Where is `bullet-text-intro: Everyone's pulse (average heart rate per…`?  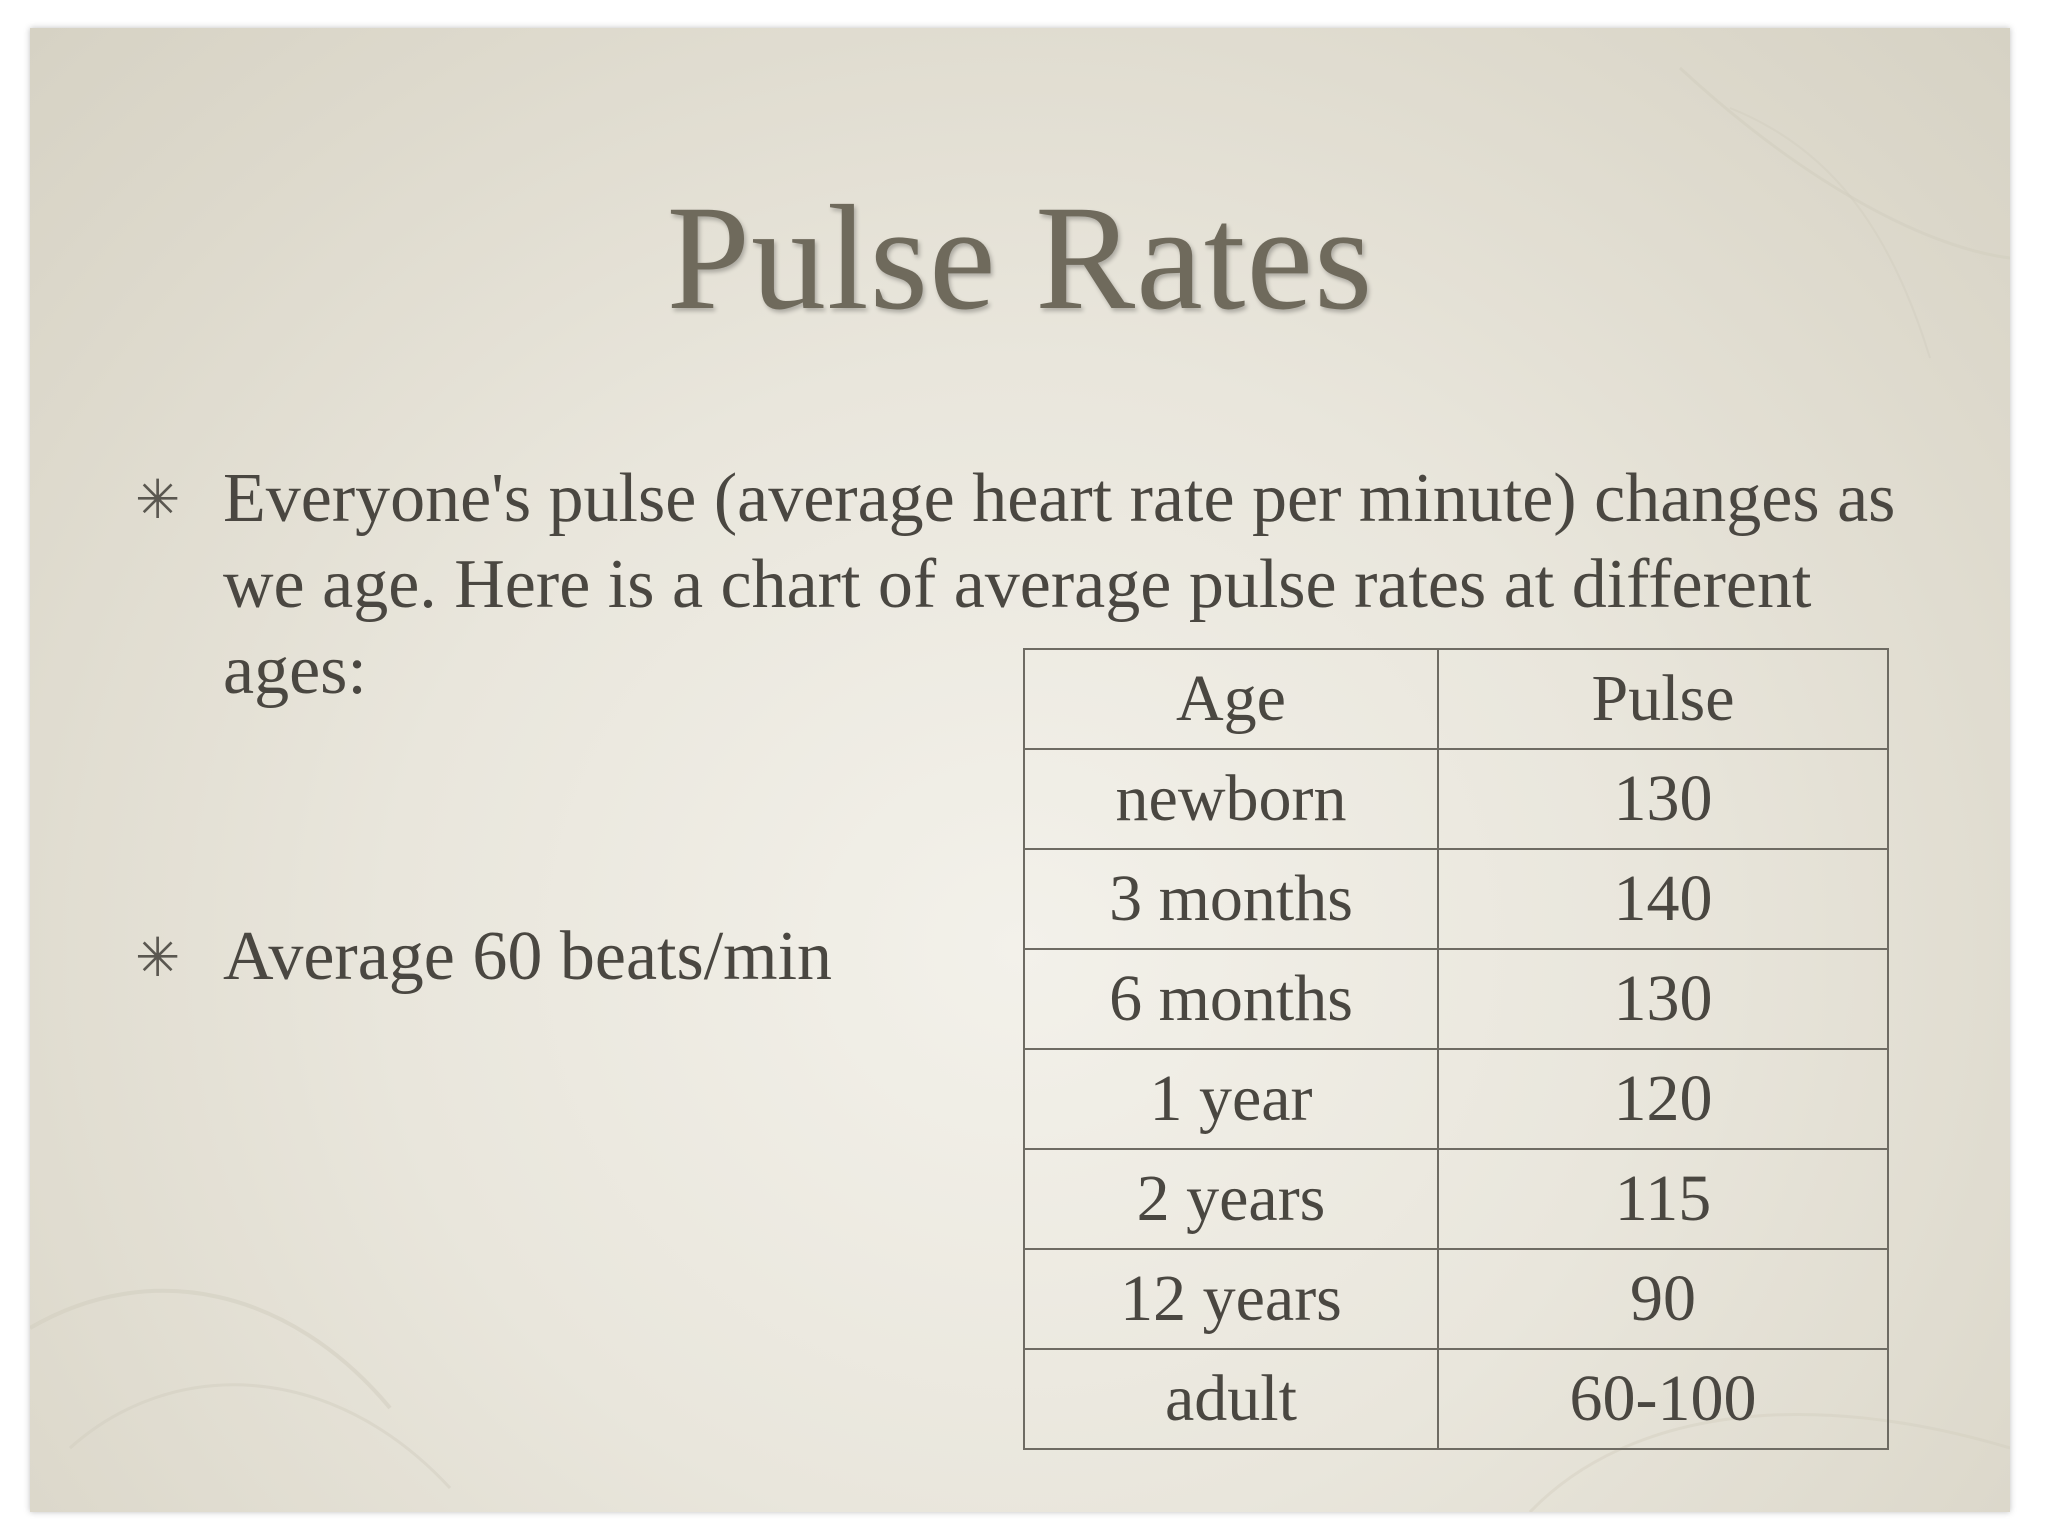 bullet-text-intro: Everyone's pulse (average heart rate per… is located at coordinates (1059, 584).